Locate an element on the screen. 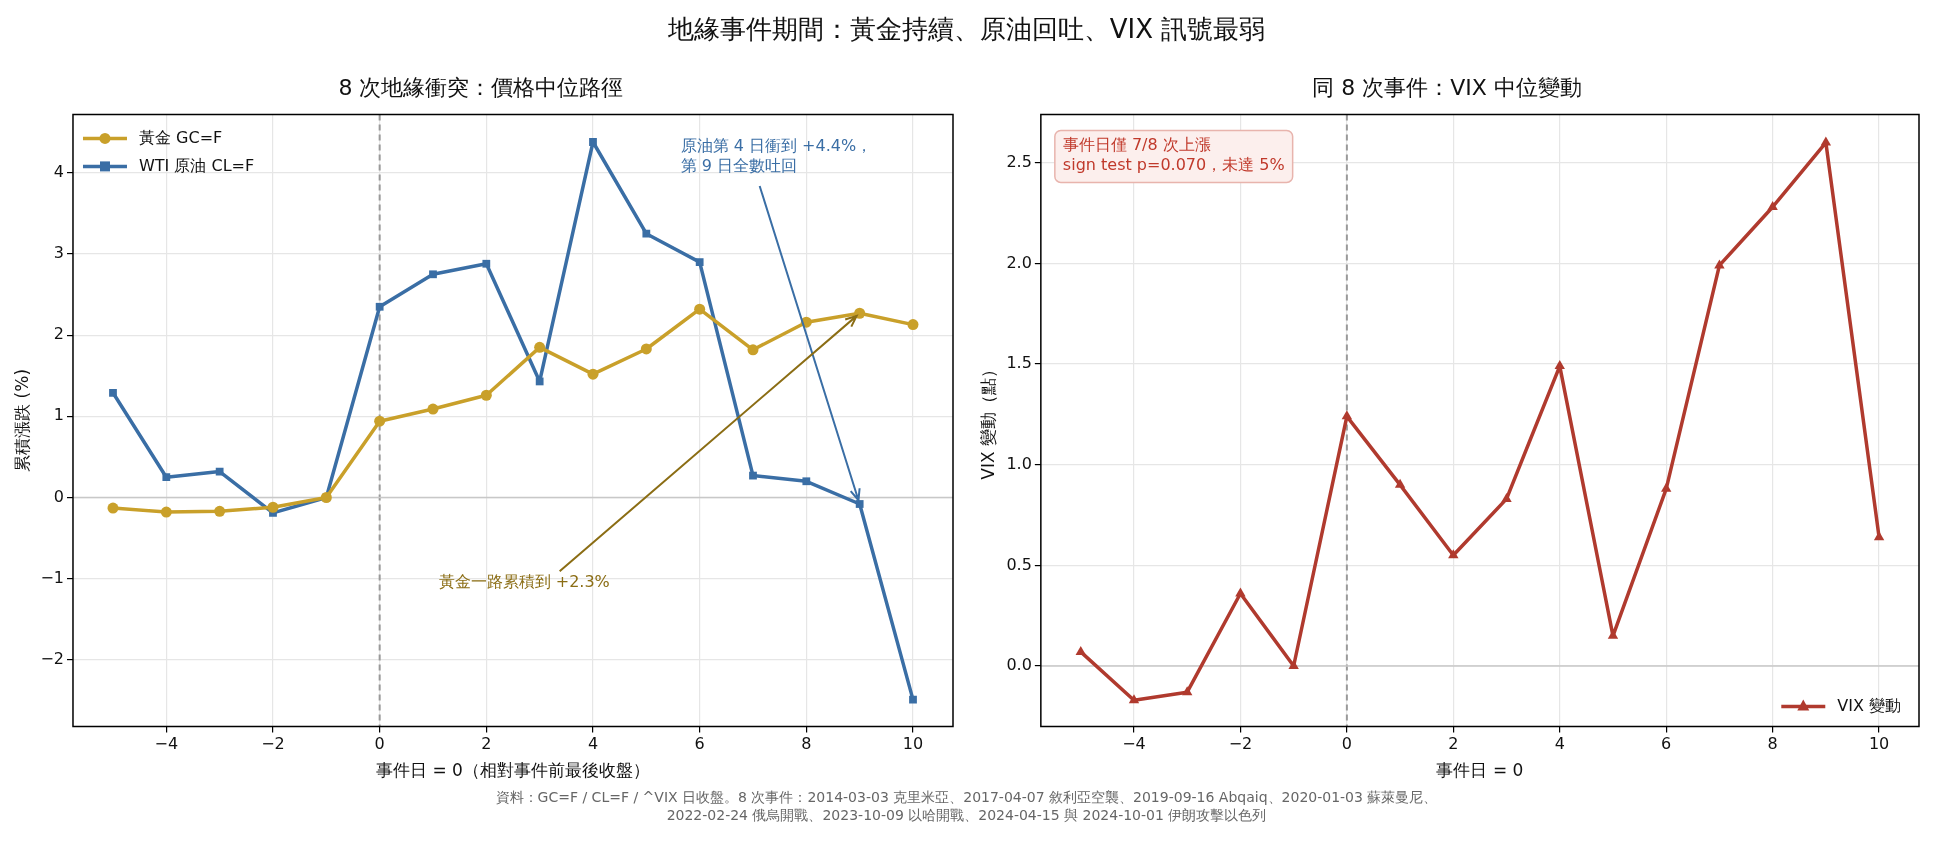  y-tick-label: 2.5 is located at coordinates (1018, 161).